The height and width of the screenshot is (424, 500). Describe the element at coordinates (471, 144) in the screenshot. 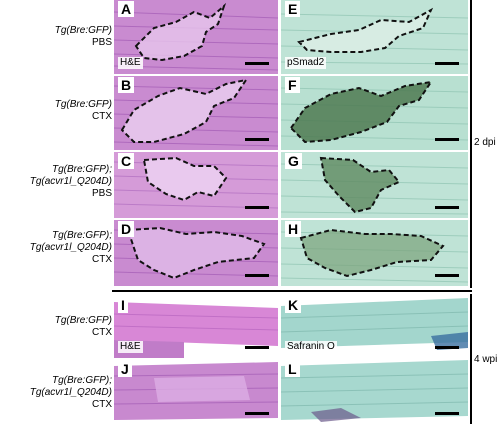

I see `timepoint-bracket-2dpi` at that location.